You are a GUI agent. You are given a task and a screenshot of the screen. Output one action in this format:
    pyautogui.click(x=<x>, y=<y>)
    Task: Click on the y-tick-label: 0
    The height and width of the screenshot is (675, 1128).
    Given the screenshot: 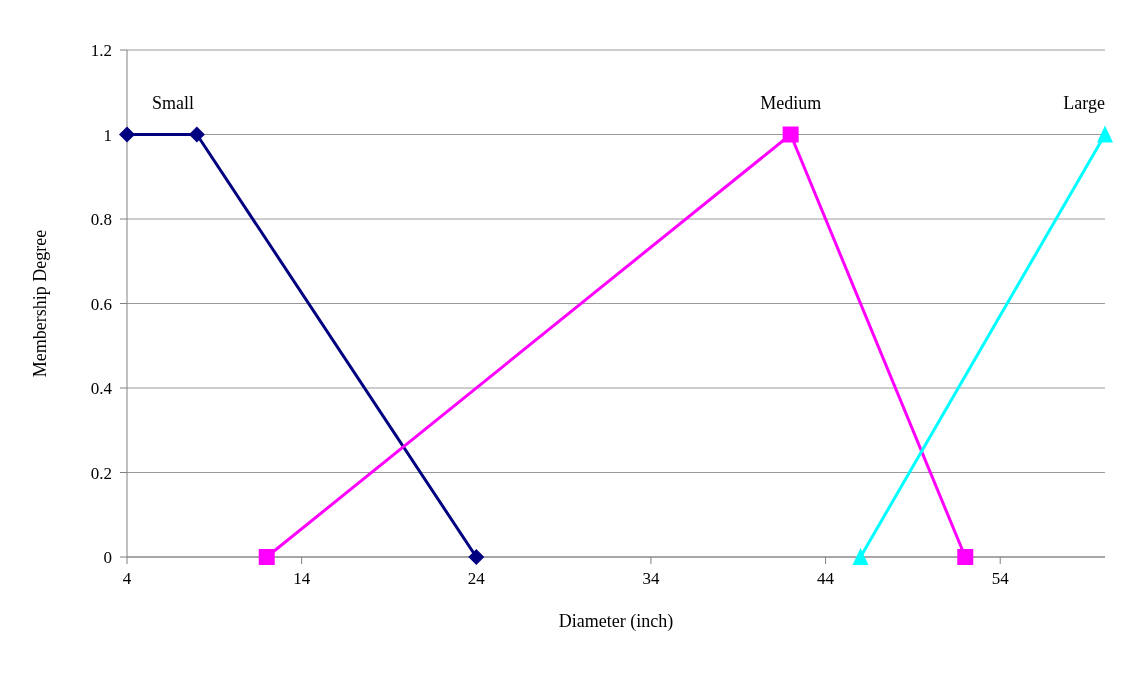 What is the action you would take?
    pyautogui.click(x=107, y=558)
    